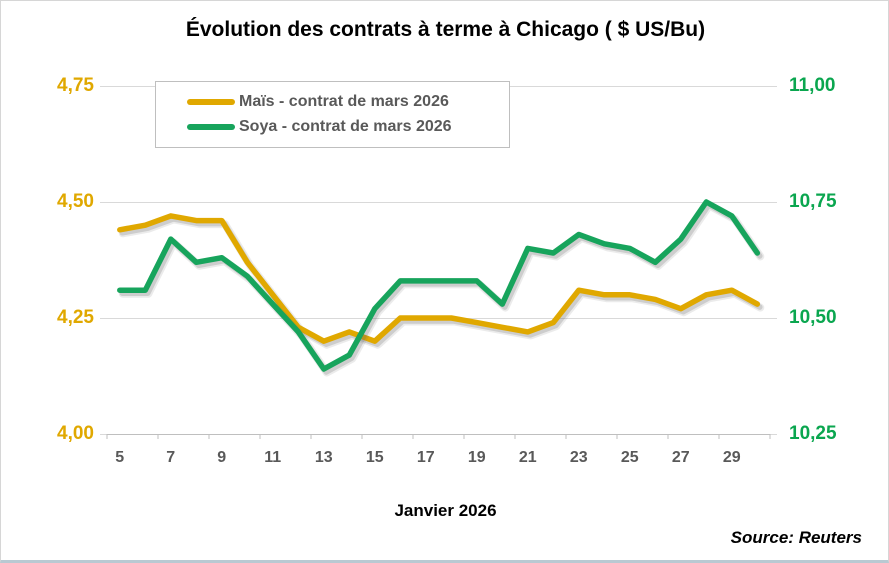  Describe the element at coordinates (120, 457) in the screenshot. I see `x-axis-tick-label: 5` at that location.